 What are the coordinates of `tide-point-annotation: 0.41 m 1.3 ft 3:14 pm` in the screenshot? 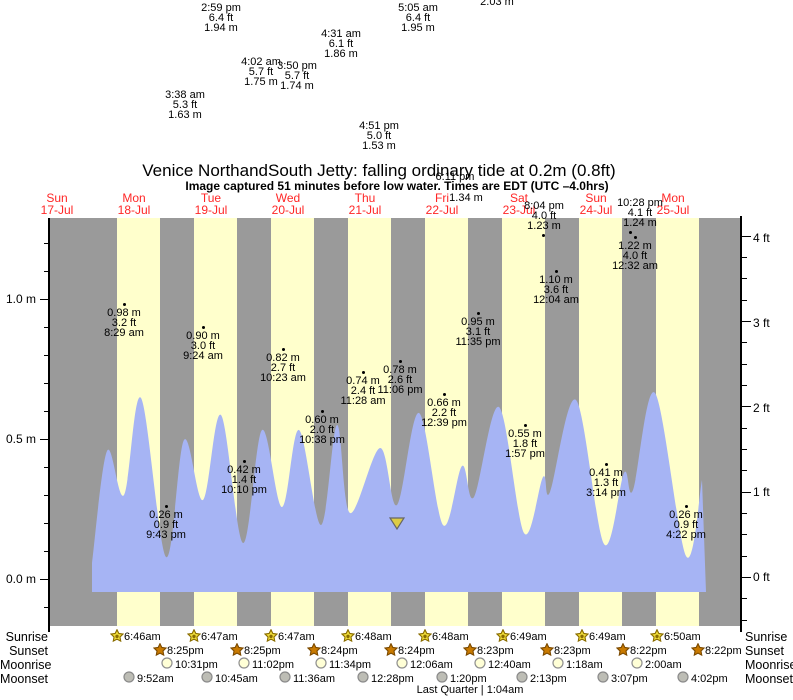 It's located at (606, 483).